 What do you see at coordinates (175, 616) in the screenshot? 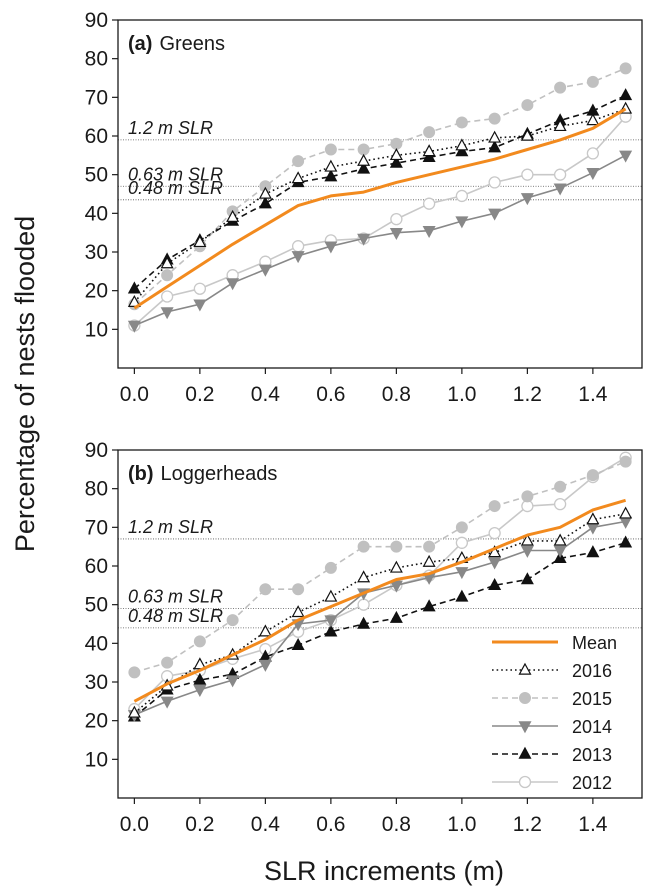
I see `reference-label-1-2: 0.48 m SLR` at bounding box center [175, 616].